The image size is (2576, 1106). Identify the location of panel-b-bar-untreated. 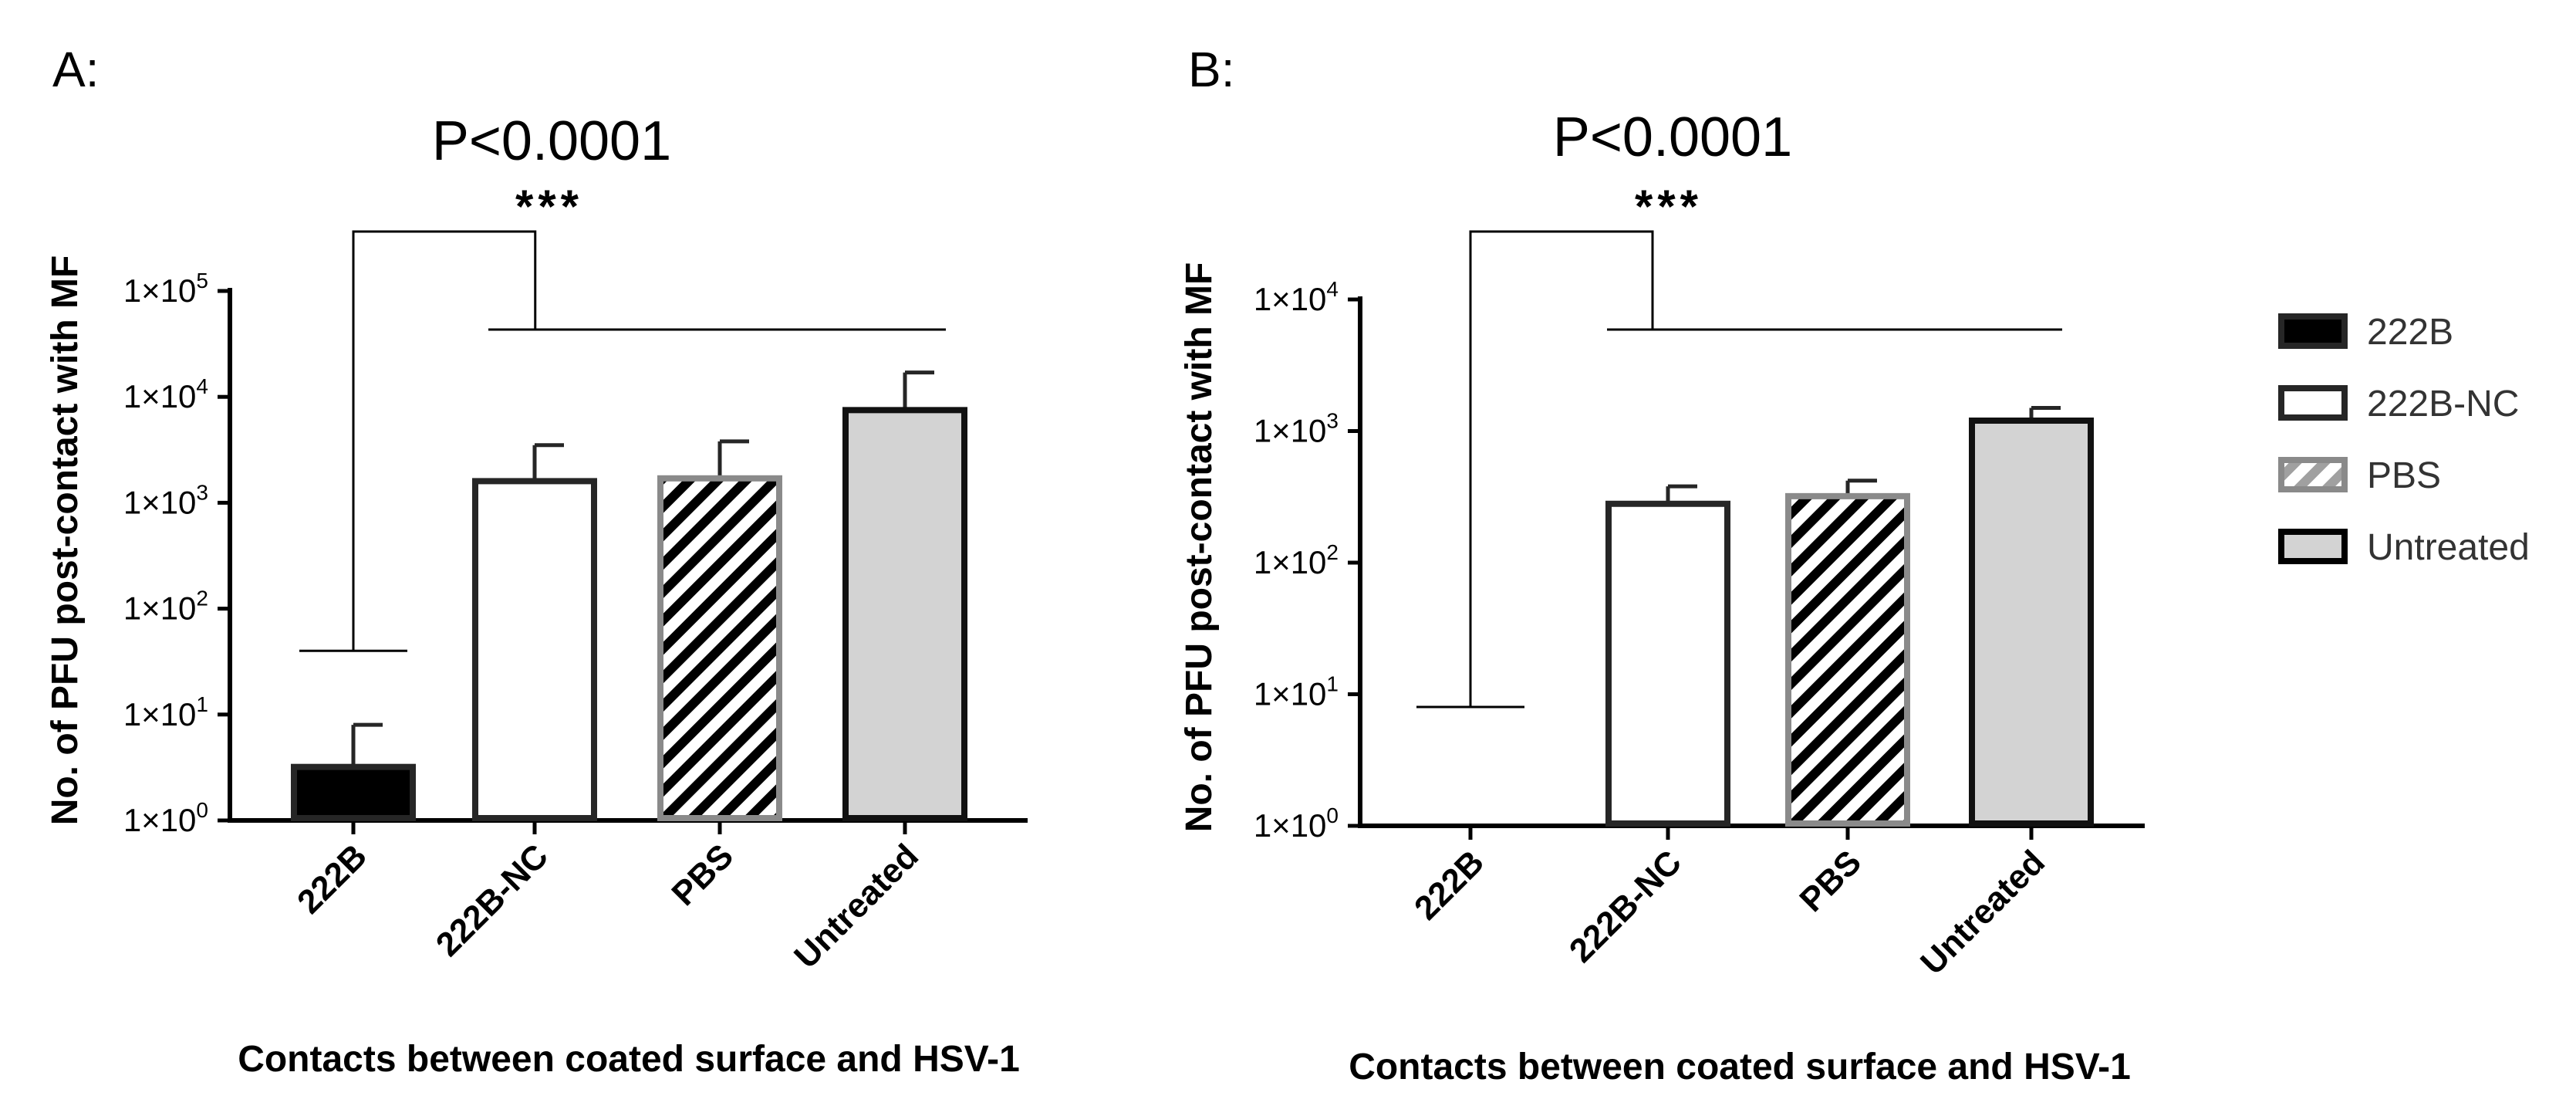
(2032, 622).